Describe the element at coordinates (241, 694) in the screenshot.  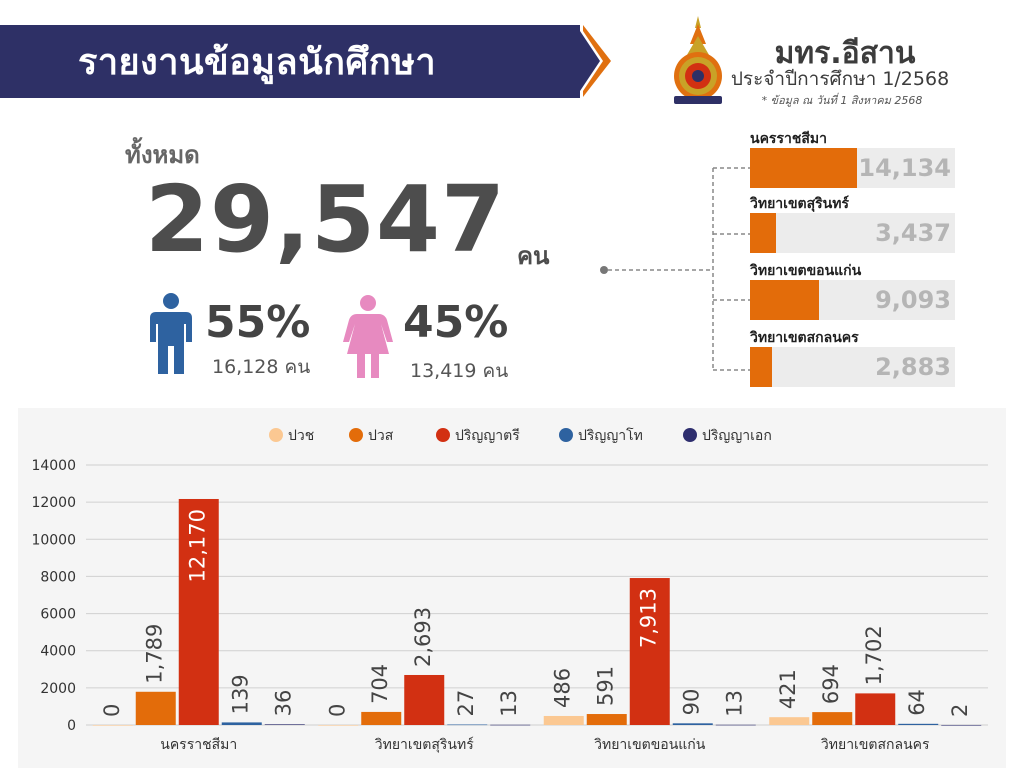
I see `data-label: 139` at that location.